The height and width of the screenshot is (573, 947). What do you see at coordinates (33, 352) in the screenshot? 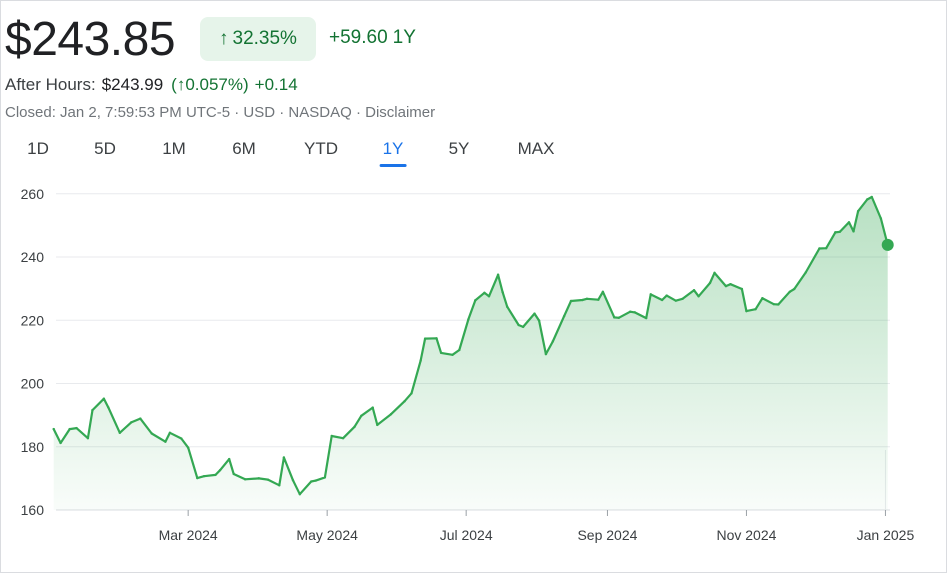
I see `y-axis: 160 180 200 220 240 260` at bounding box center [33, 352].